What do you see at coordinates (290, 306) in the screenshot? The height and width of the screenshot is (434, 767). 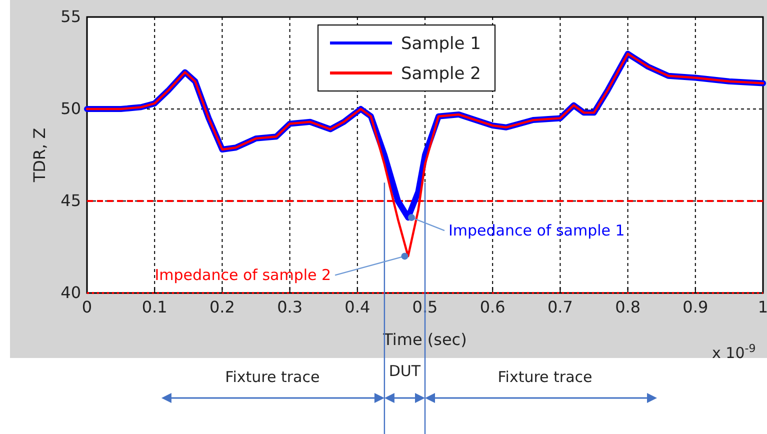 I see `x-tick-label: 0.3` at bounding box center [290, 306].